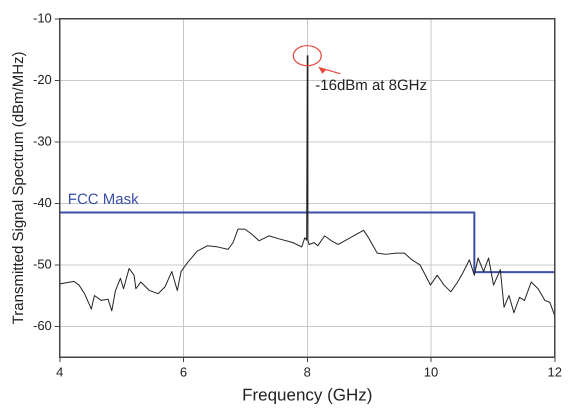 The image size is (573, 416). Describe the element at coordinates (42, 140) in the screenshot. I see `y-tick-label: -30` at that location.